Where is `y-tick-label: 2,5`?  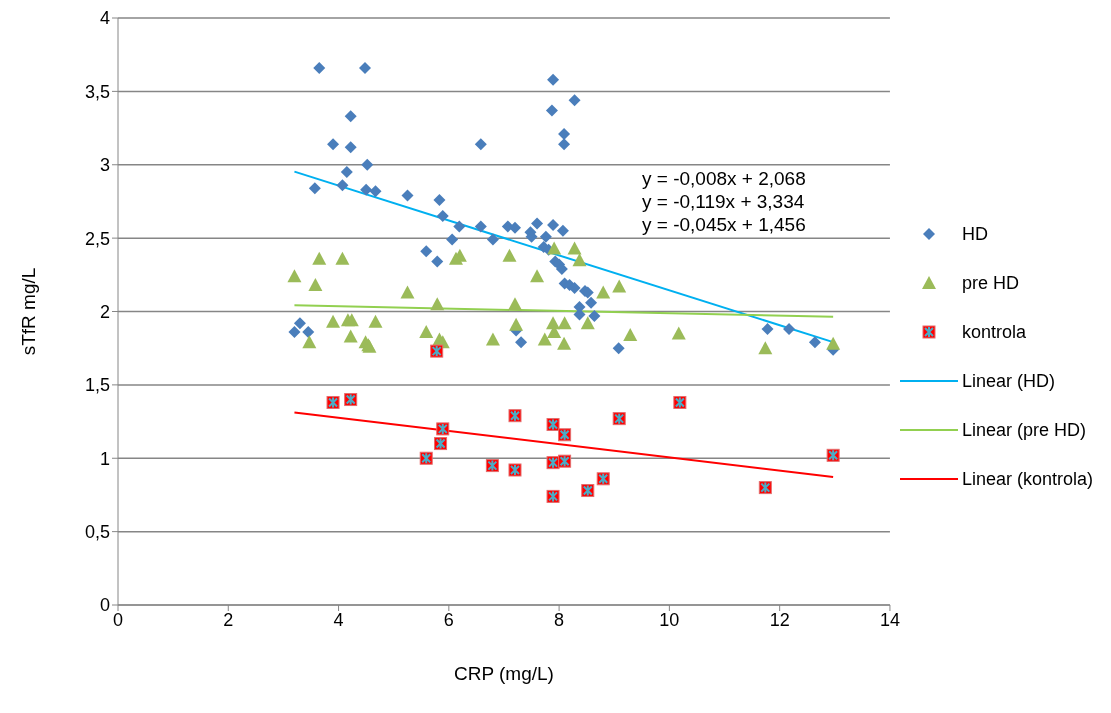
y-tick-label: 2,5 is located at coordinates (97, 238).